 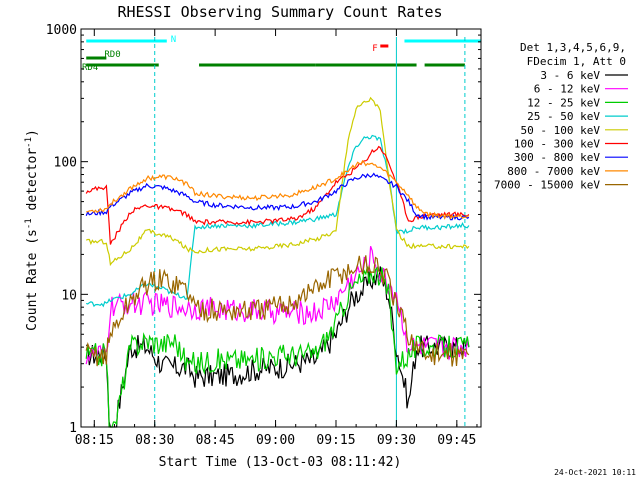 What do you see at coordinates (595, 472) in the screenshot?
I see `timestamp: 24-Oct-2021 10:11` at bounding box center [595, 472].